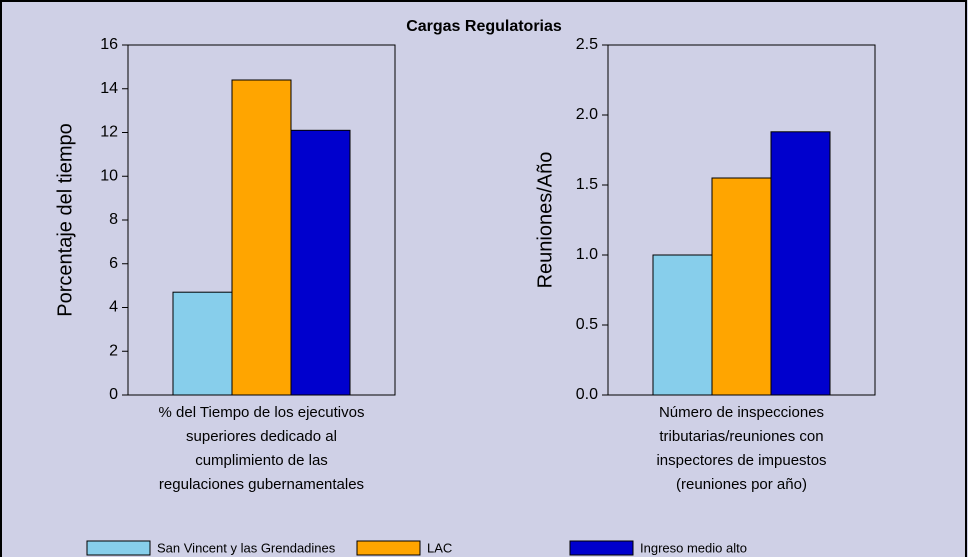  What do you see at coordinates (587, 184) in the screenshot?
I see `y-tick-label: 1.5` at bounding box center [587, 184].